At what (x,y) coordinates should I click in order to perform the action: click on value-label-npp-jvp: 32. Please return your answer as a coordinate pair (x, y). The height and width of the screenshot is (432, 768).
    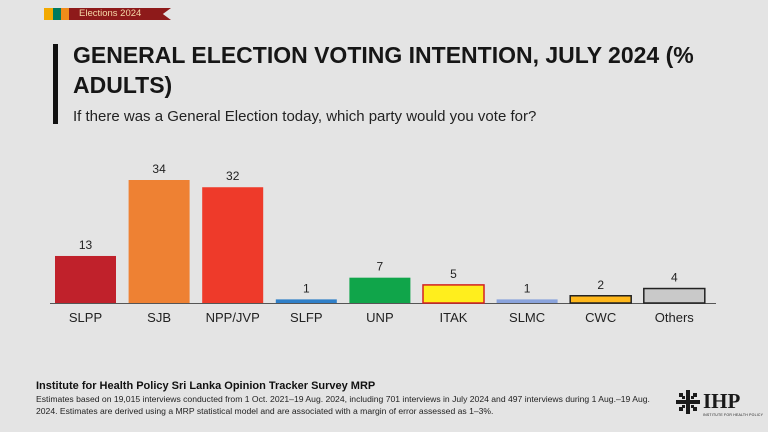
    Looking at the image, I should click on (233, 176).